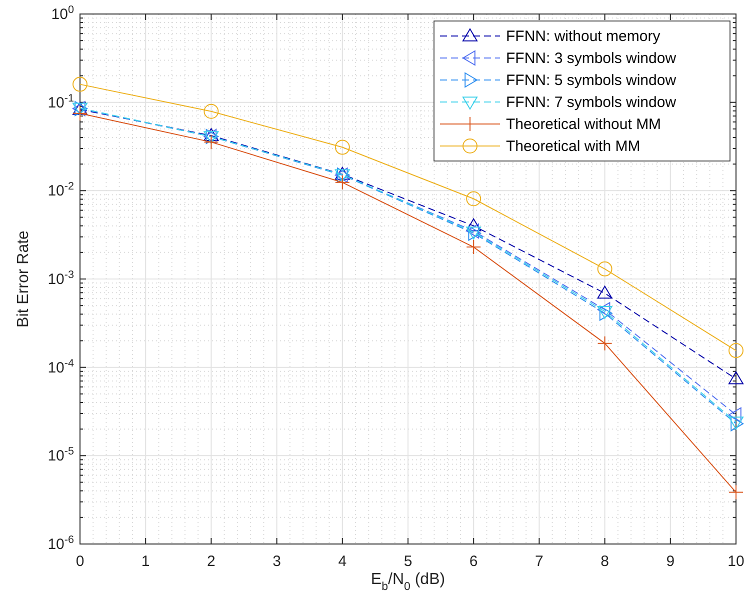  What do you see at coordinates (62, 13) in the screenshot?
I see `y-tick-label: 10$^{0}$` at bounding box center [62, 13].